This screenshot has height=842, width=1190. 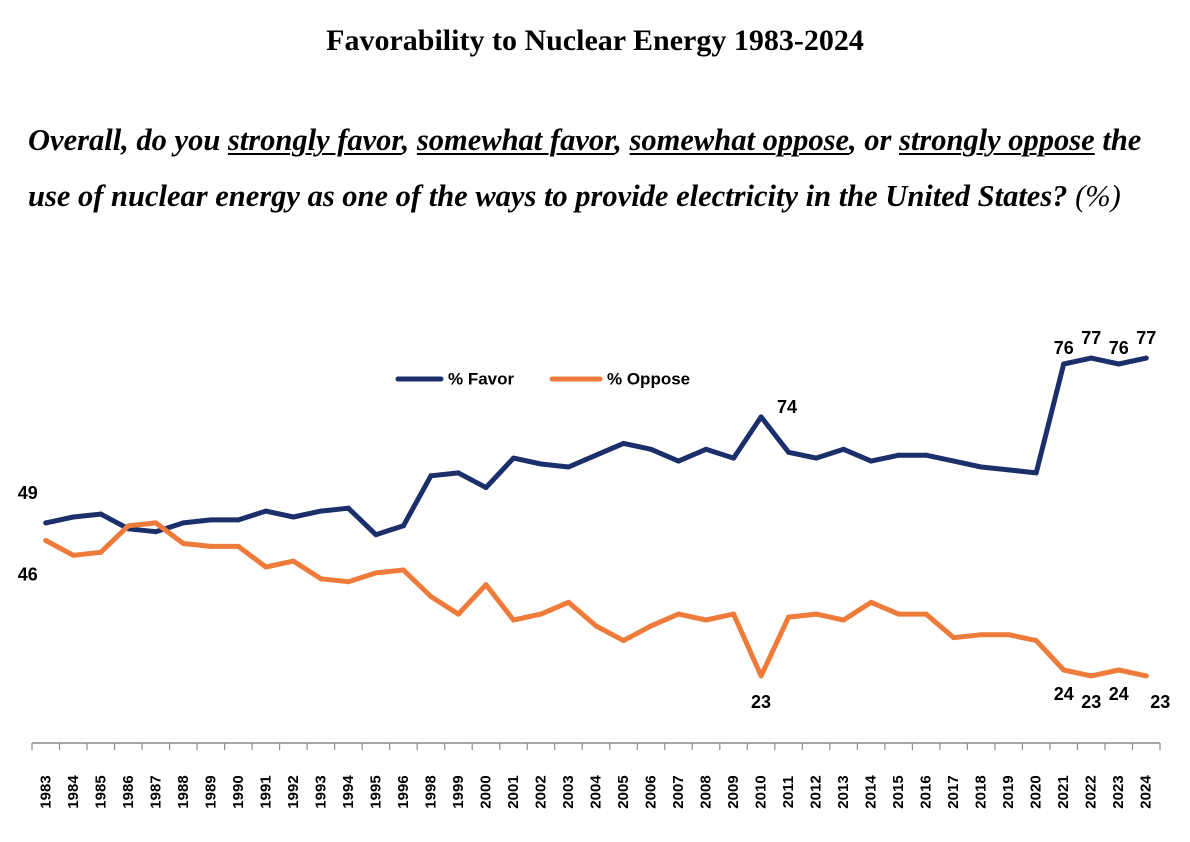 I want to click on x-tick-label: 1995, so click(x=375, y=791).